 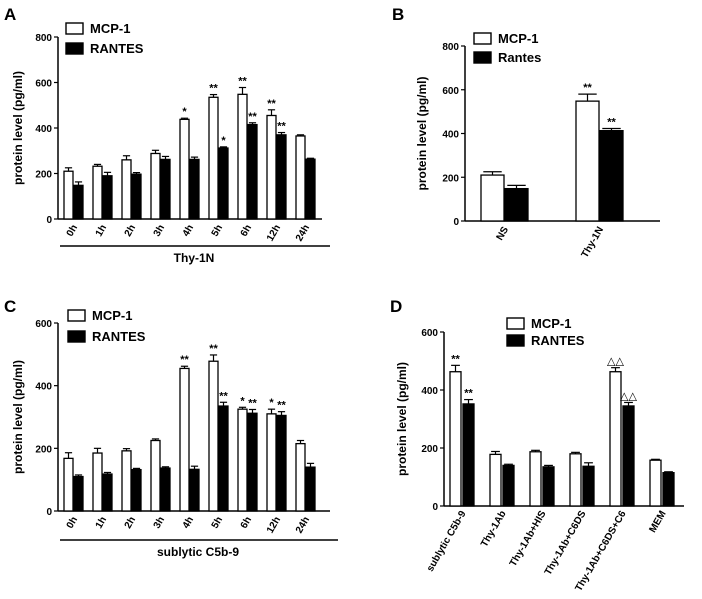 I want to click on y-tick-label: 800, so click(x=43, y=38).